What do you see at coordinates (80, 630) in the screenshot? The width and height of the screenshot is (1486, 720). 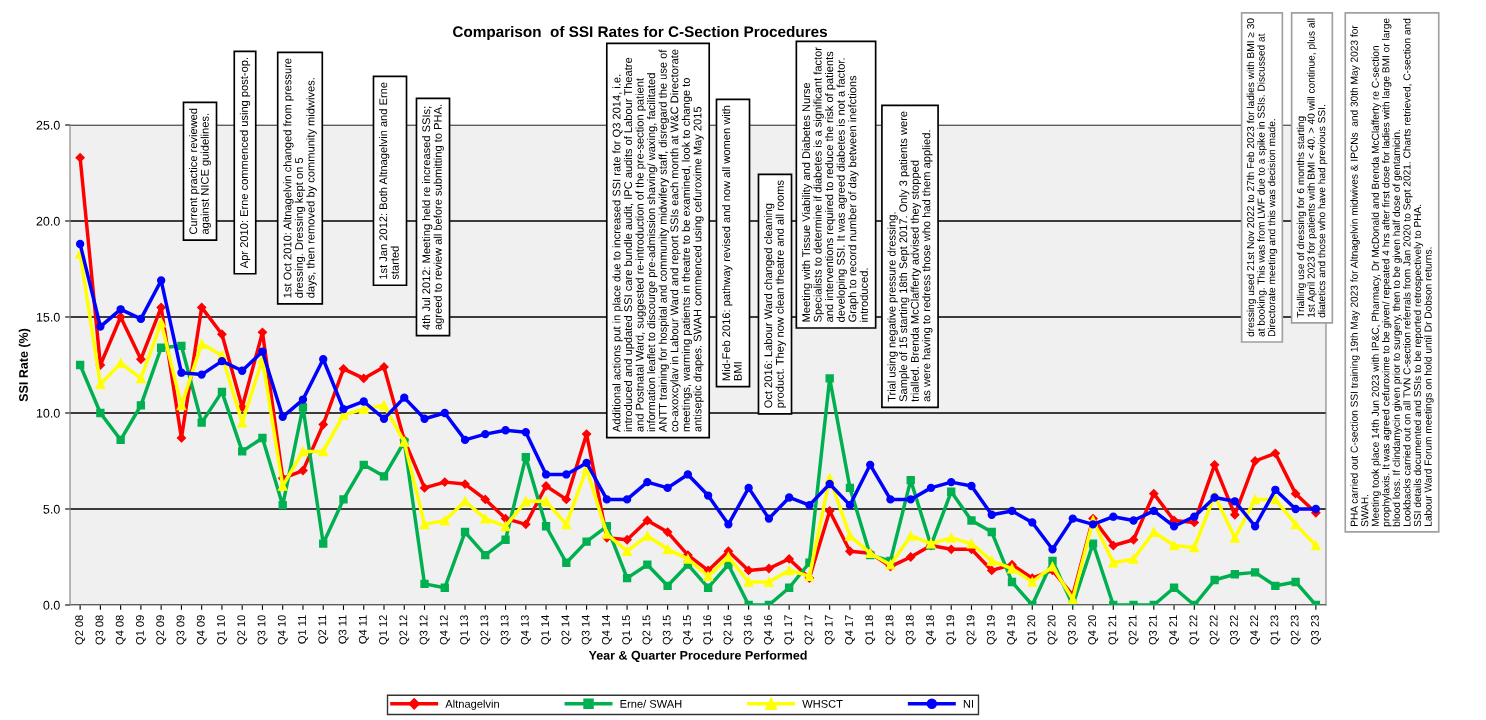 I see `x-tick-label: Q2 08` at bounding box center [80, 630].